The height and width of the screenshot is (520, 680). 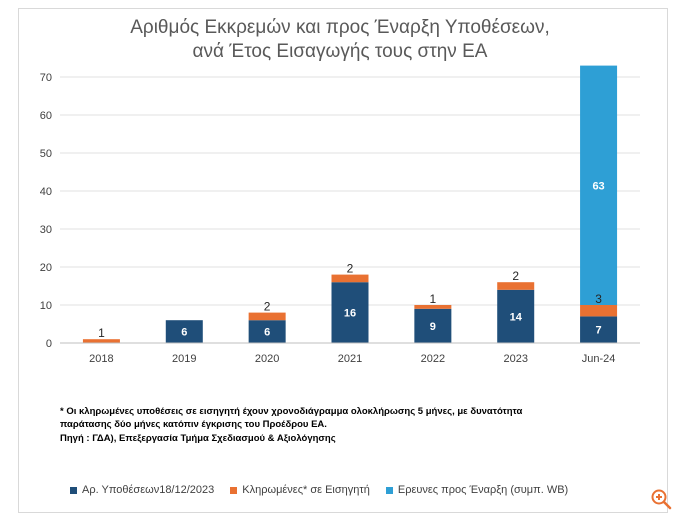 What do you see at coordinates (483, 490) in the screenshot?
I see `legend-label-investigations: Ερευνες προς Έναρξη (συμπ. WB)` at bounding box center [483, 490].